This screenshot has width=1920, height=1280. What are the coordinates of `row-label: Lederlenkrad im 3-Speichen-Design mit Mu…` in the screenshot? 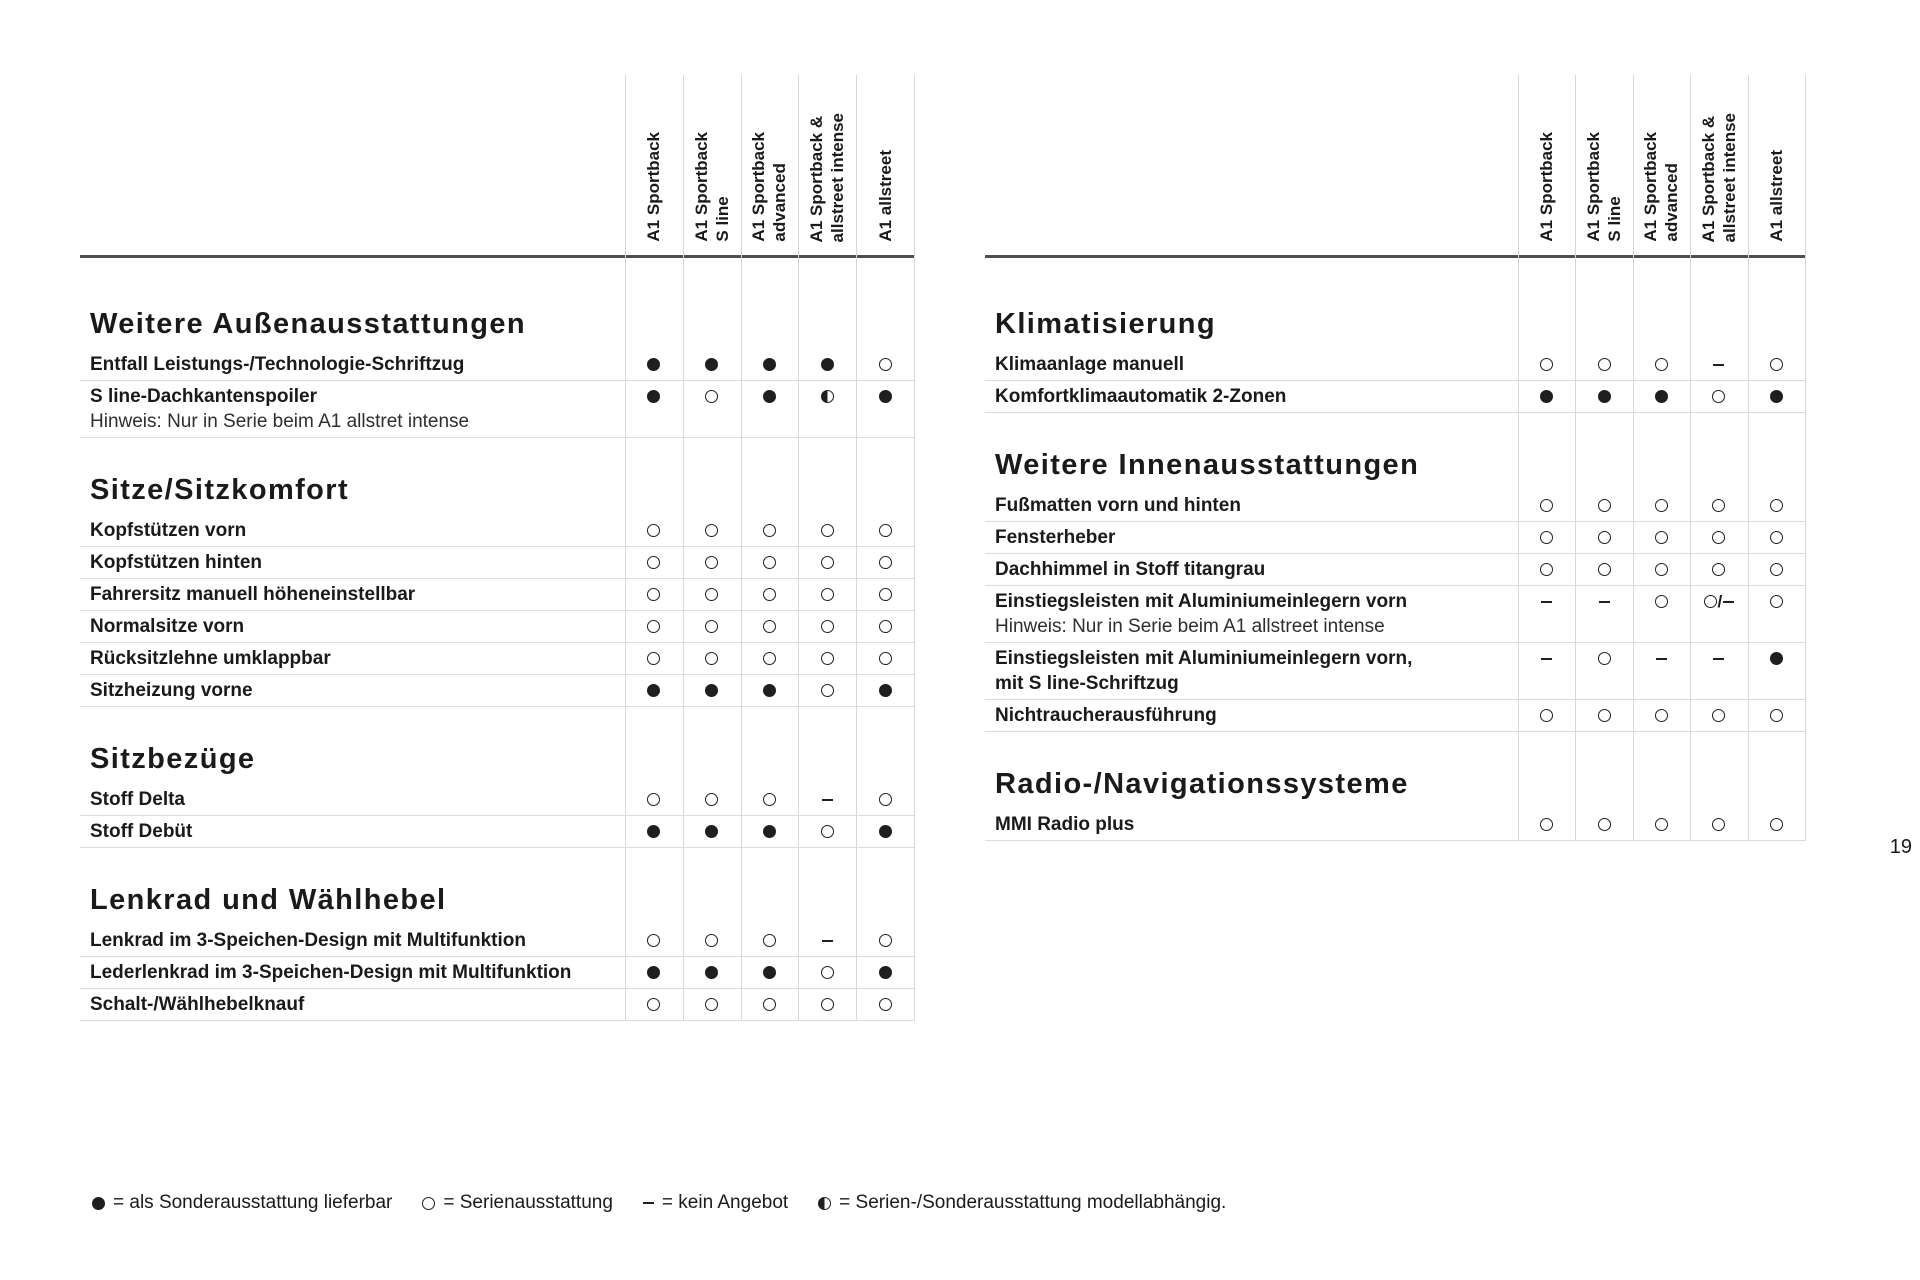 It's located at (331, 972).